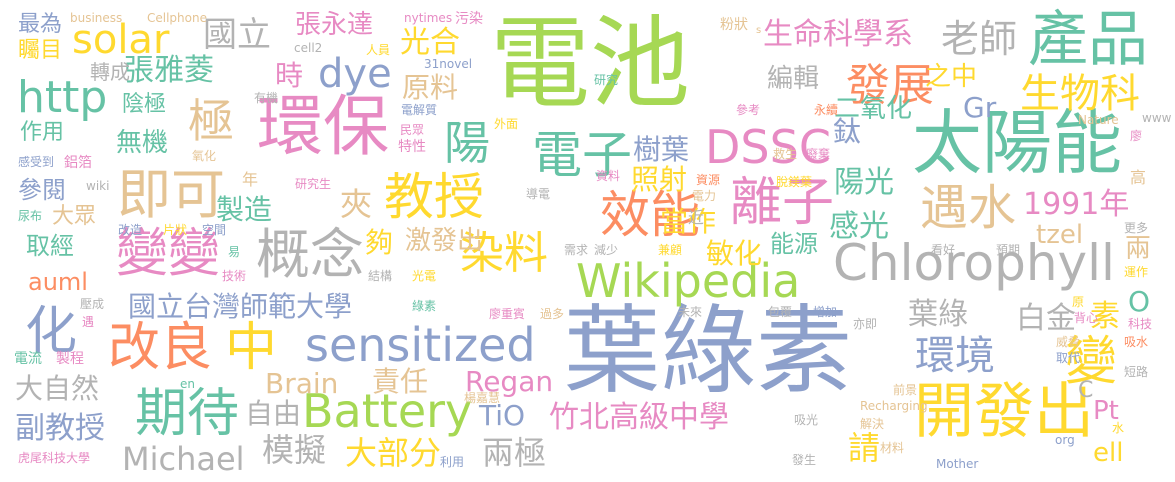  Describe the element at coordinates (1091, 362) in the screenshot. I see `word: 變` at that location.